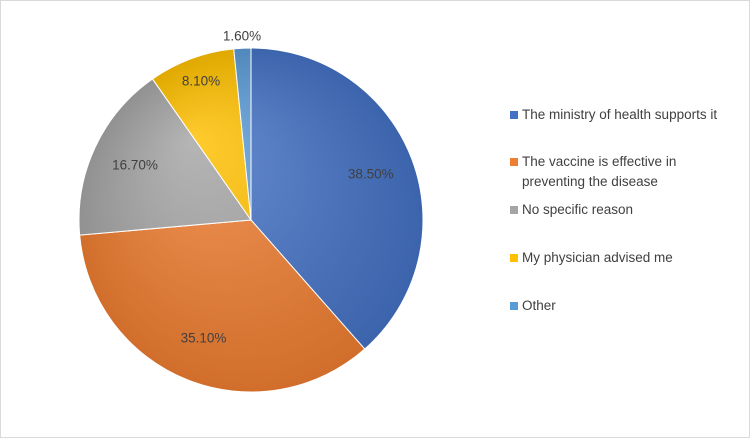  I want to click on legend-label: The ministry of health supports it, so click(620, 114).